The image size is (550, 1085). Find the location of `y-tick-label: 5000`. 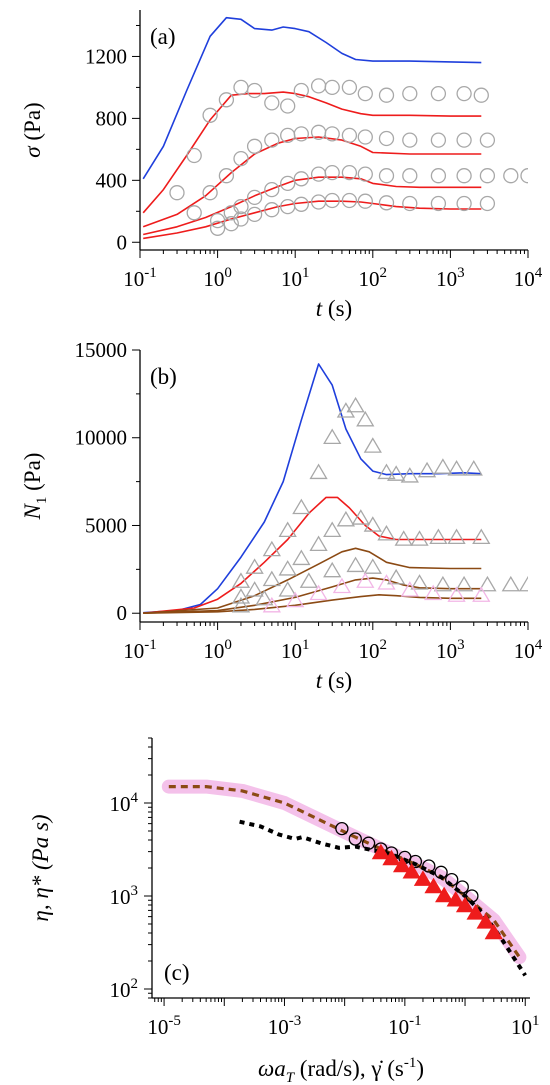

y-tick-label: 5000 is located at coordinates (106, 525).